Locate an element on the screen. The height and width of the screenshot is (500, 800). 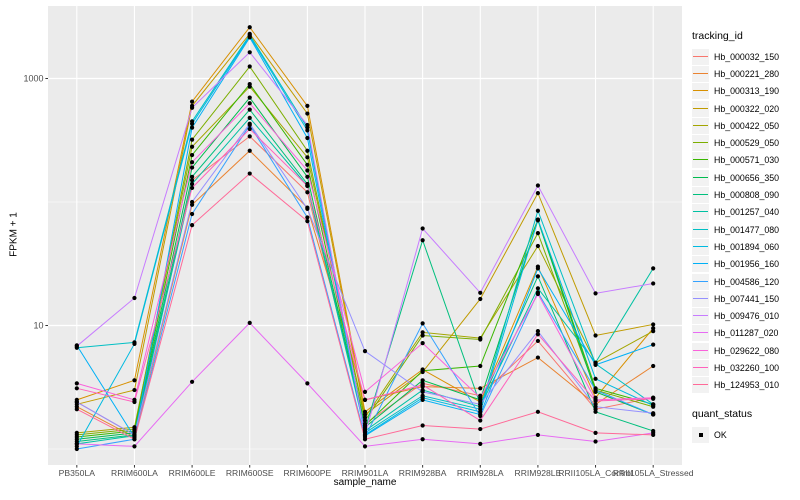
legend-item-label: Hb_000313_190 is located at coordinates (747, 91).